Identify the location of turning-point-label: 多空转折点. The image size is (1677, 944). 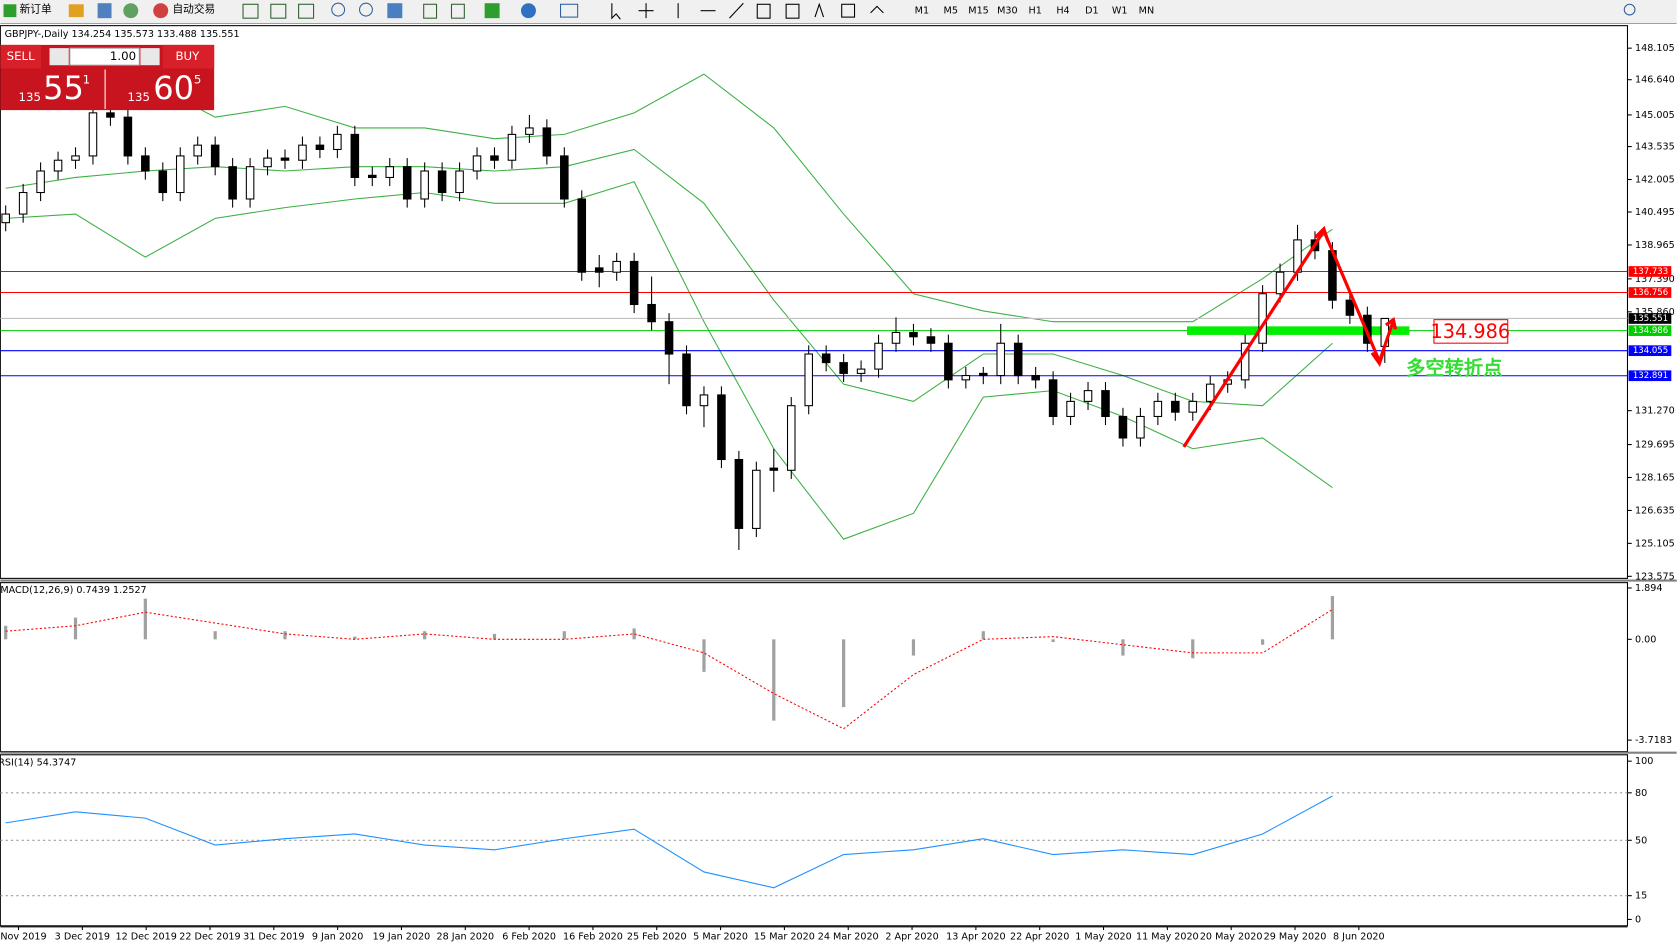
(1454, 367).